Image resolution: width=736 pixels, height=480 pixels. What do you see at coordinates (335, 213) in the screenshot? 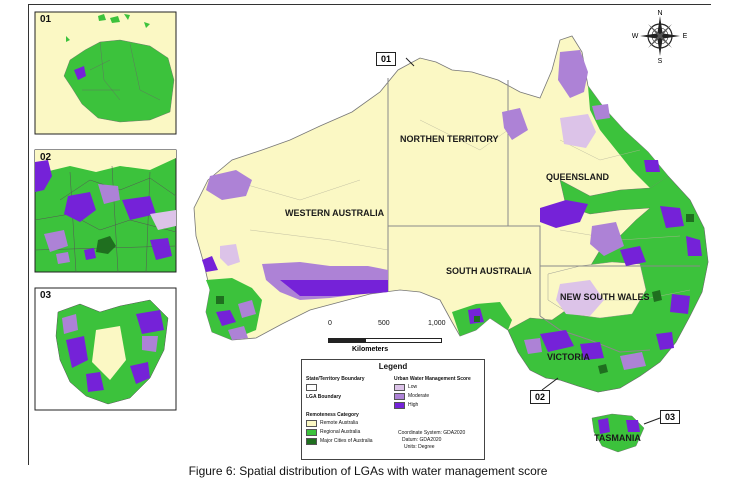
I see `state-label-wa: WESTERN AUSTRALIA` at bounding box center [335, 213].